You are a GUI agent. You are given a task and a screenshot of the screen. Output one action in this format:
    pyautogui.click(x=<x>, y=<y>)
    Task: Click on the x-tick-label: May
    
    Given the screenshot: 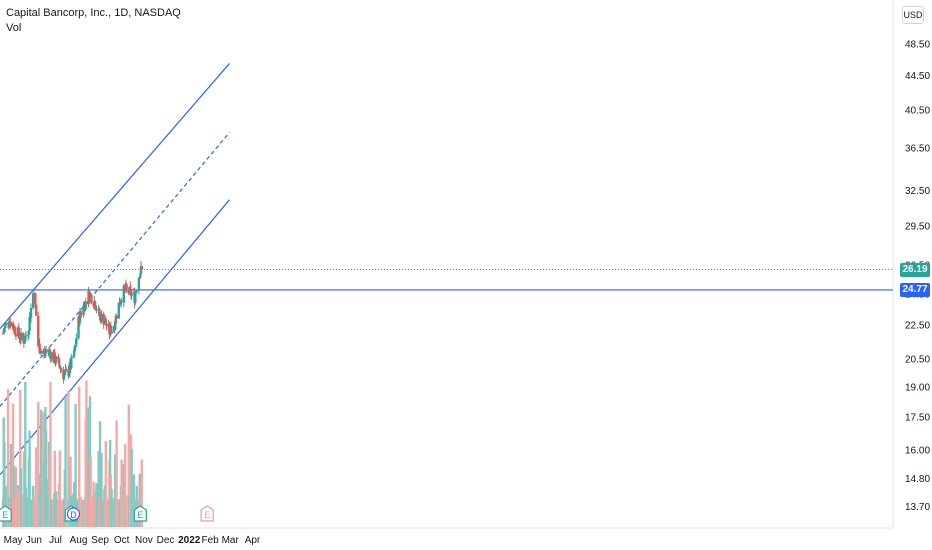 What is the action you would take?
    pyautogui.click(x=13, y=540)
    